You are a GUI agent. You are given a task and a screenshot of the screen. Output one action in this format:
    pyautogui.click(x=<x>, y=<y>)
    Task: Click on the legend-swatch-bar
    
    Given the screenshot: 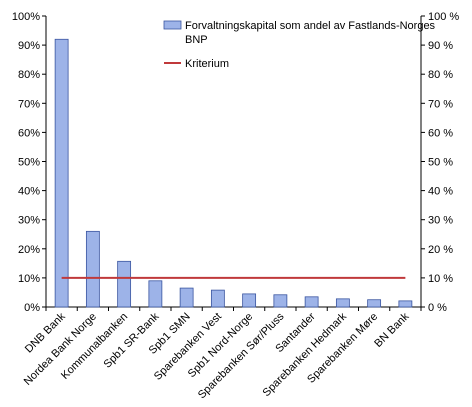 What is the action you would take?
    pyautogui.click(x=172, y=25)
    